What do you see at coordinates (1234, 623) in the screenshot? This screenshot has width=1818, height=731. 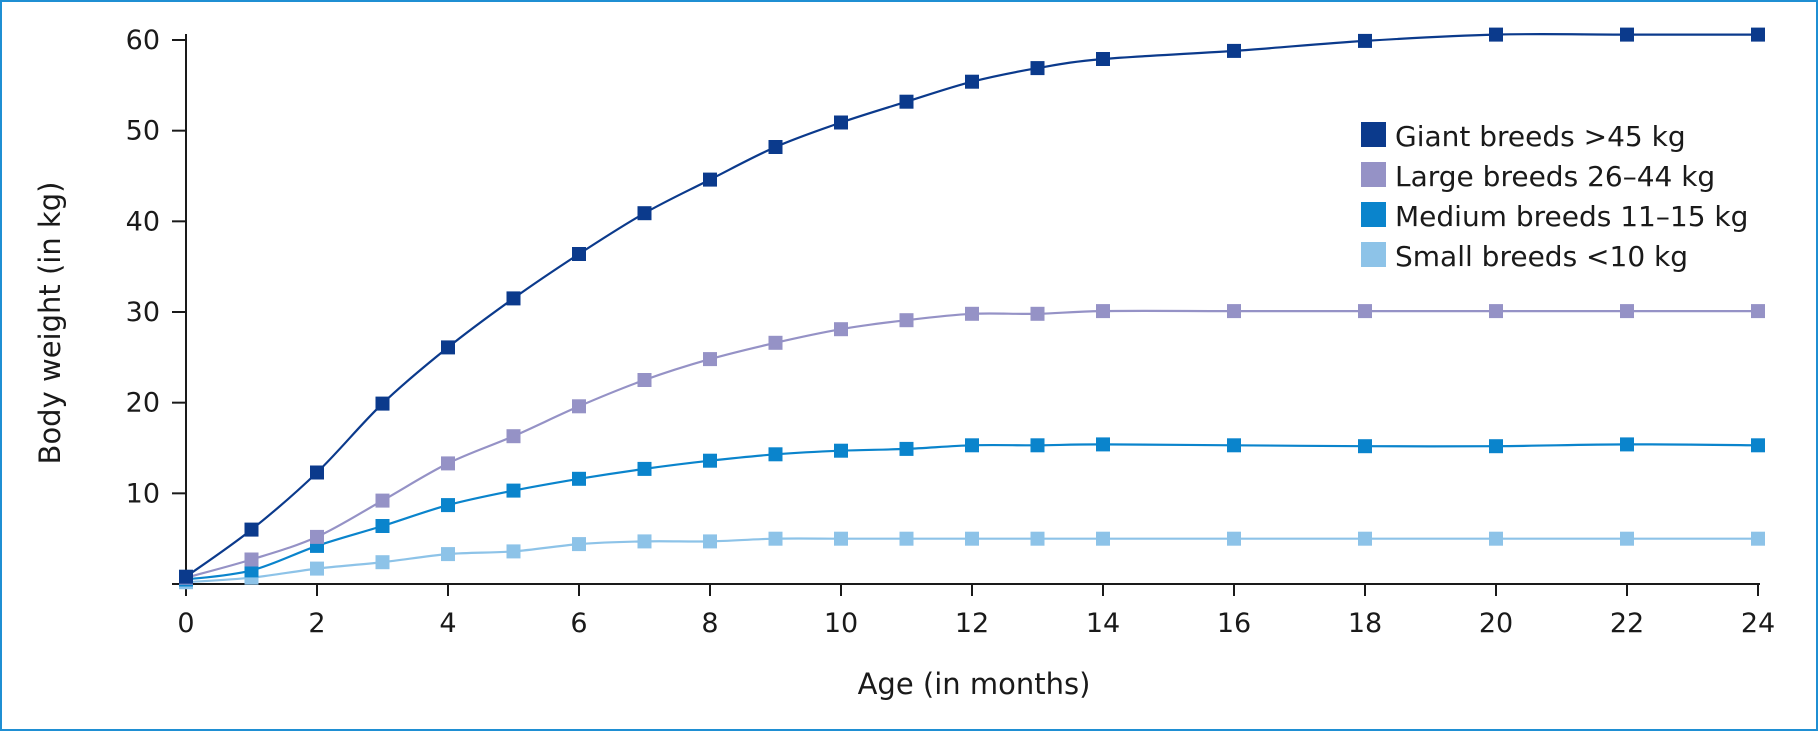 I see `x-tick-label: 16` at bounding box center [1234, 623].